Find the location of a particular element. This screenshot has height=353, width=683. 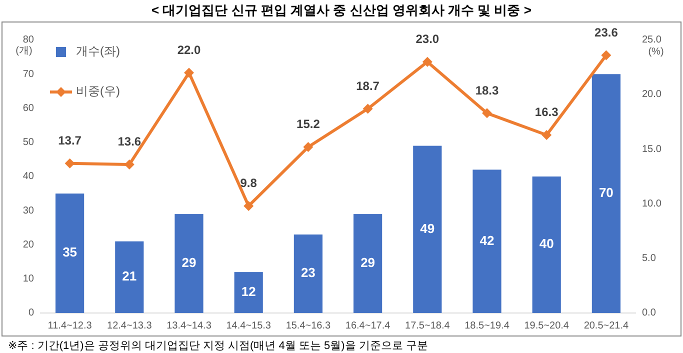

y-tick-label: 60 is located at coordinates (28, 108).